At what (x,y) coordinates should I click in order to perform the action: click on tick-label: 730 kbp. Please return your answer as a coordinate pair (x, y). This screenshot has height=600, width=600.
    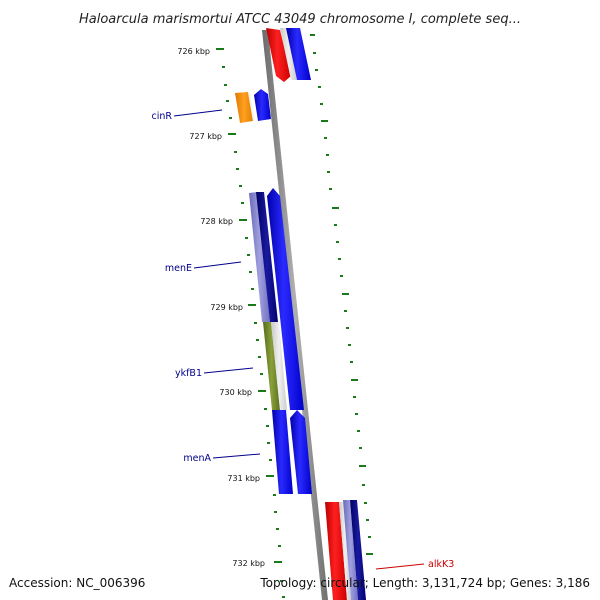
    Looking at the image, I should click on (235, 392).